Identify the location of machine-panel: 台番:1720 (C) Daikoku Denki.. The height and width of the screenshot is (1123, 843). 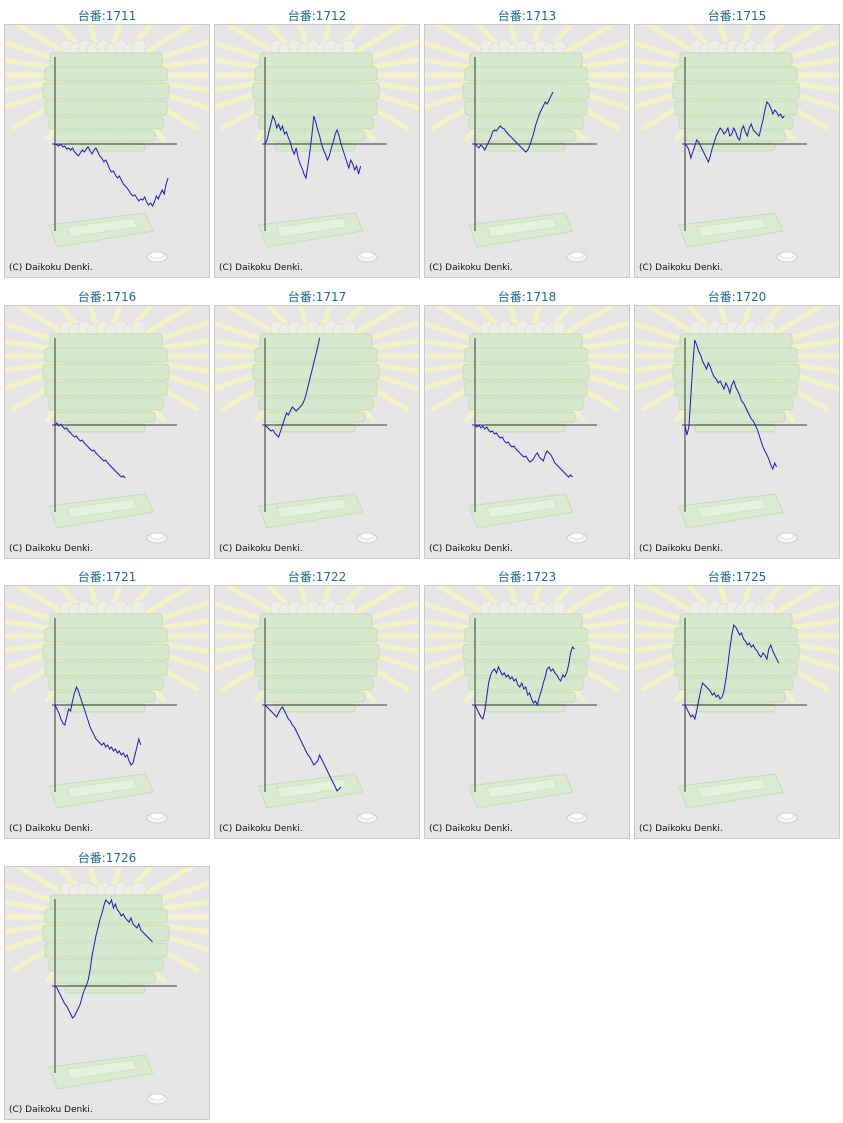
(737, 423).